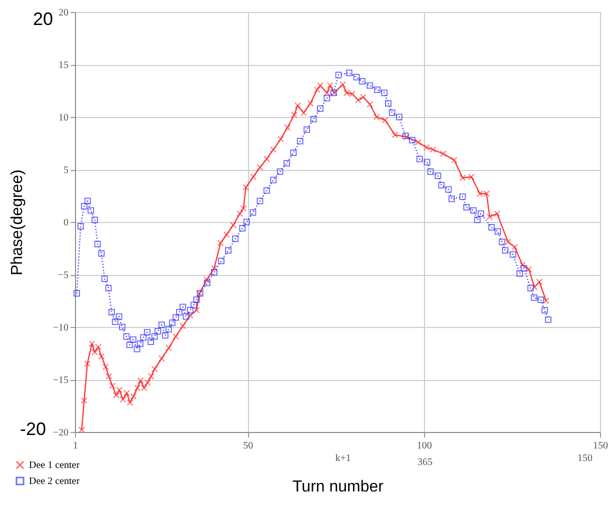 This screenshot has width=608, height=506. I want to click on text: -20, so click(33, 429).